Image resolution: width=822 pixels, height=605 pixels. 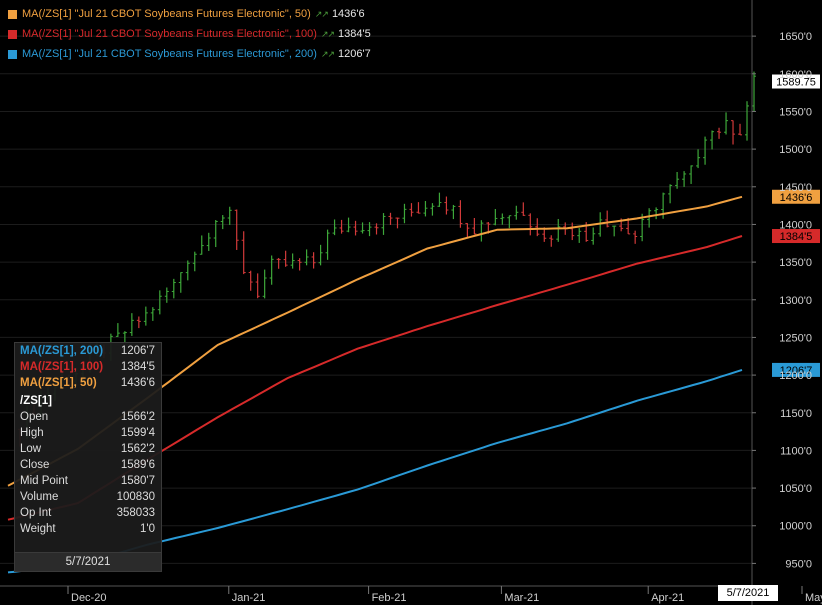 I want to click on y-tick-label: 1650'0, so click(x=795, y=37).